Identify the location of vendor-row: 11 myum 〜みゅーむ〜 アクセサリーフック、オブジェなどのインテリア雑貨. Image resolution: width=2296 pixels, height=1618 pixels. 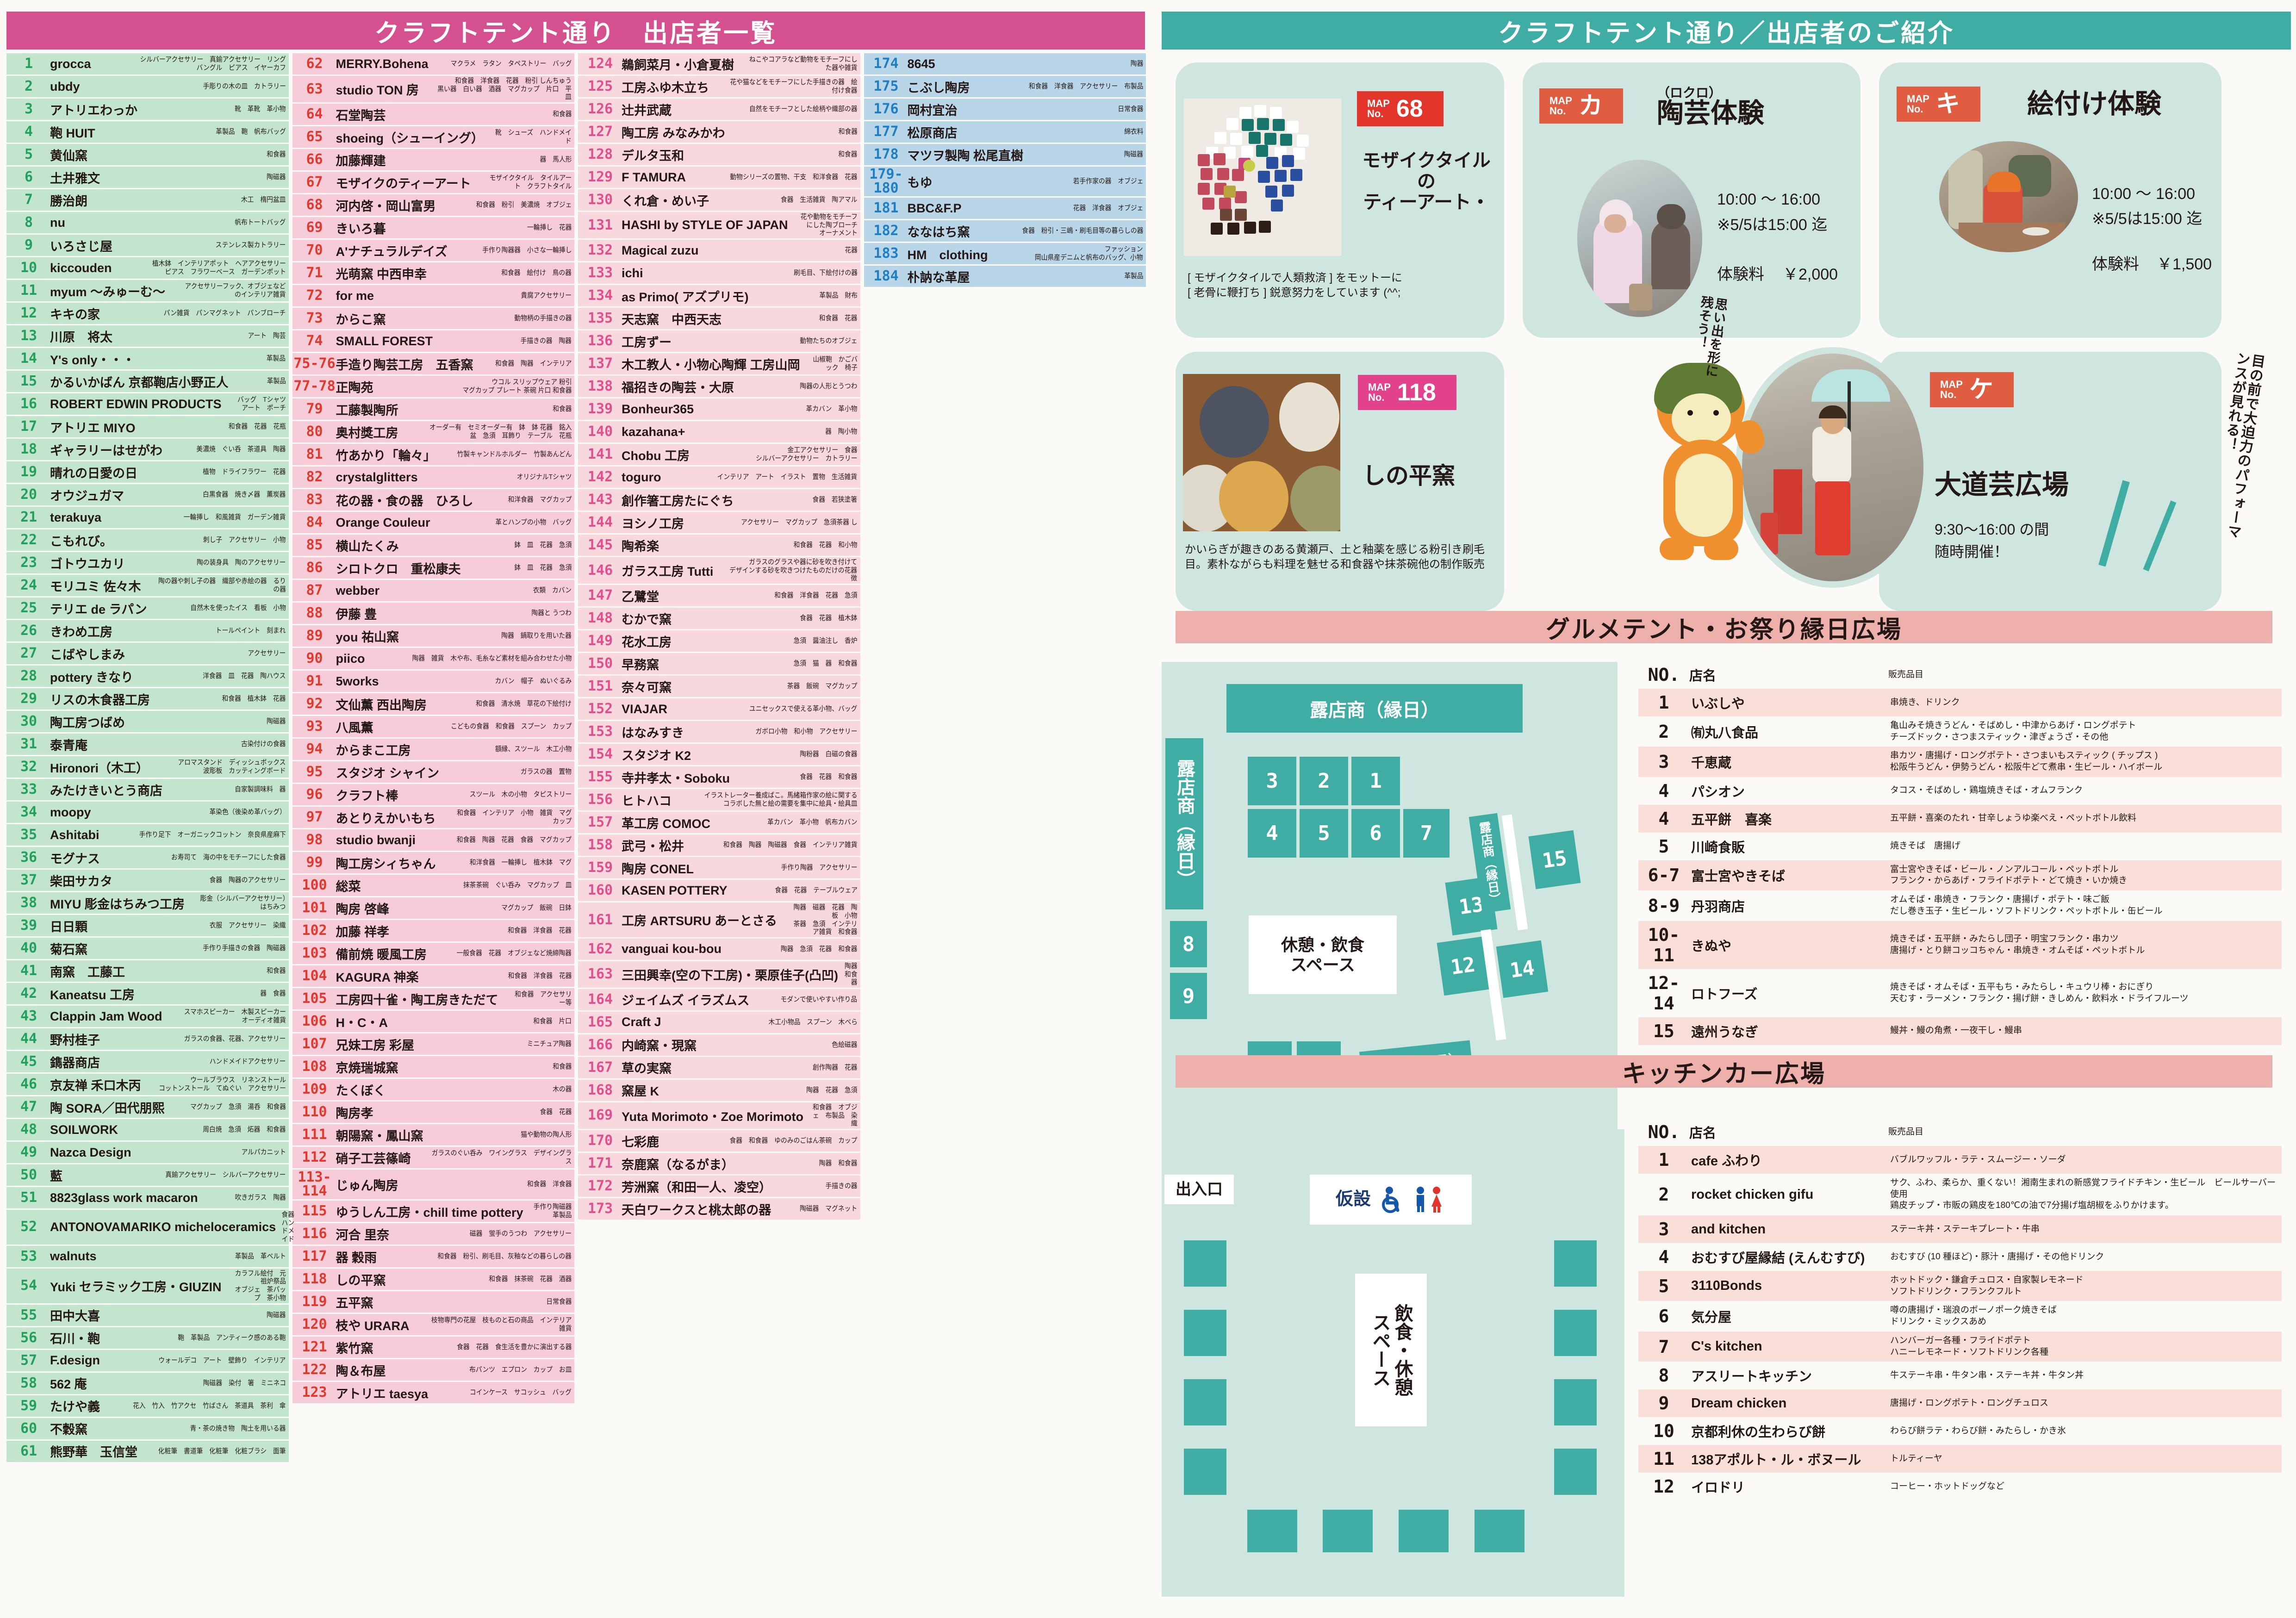
(147, 290).